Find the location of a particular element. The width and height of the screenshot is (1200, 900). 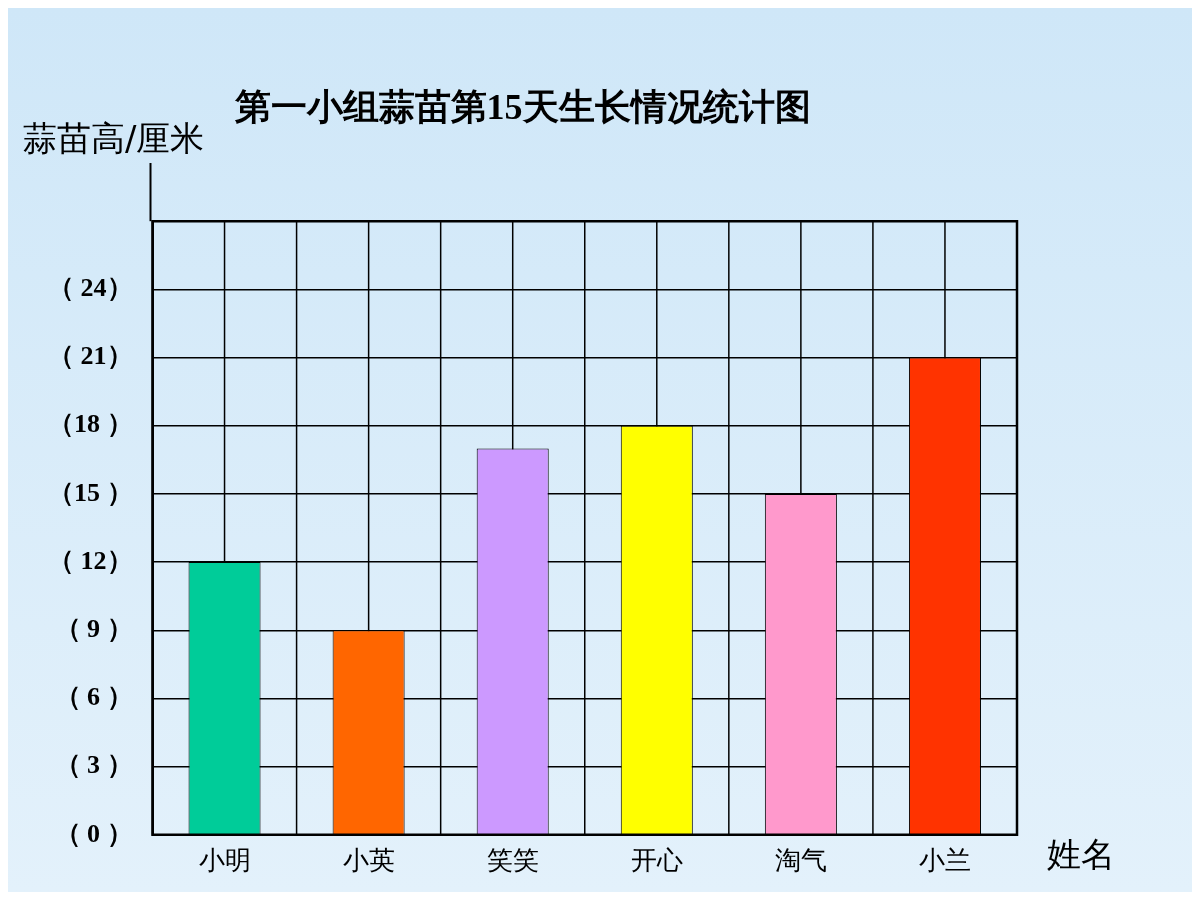

x-tick-label: 开心 is located at coordinates (656, 860).